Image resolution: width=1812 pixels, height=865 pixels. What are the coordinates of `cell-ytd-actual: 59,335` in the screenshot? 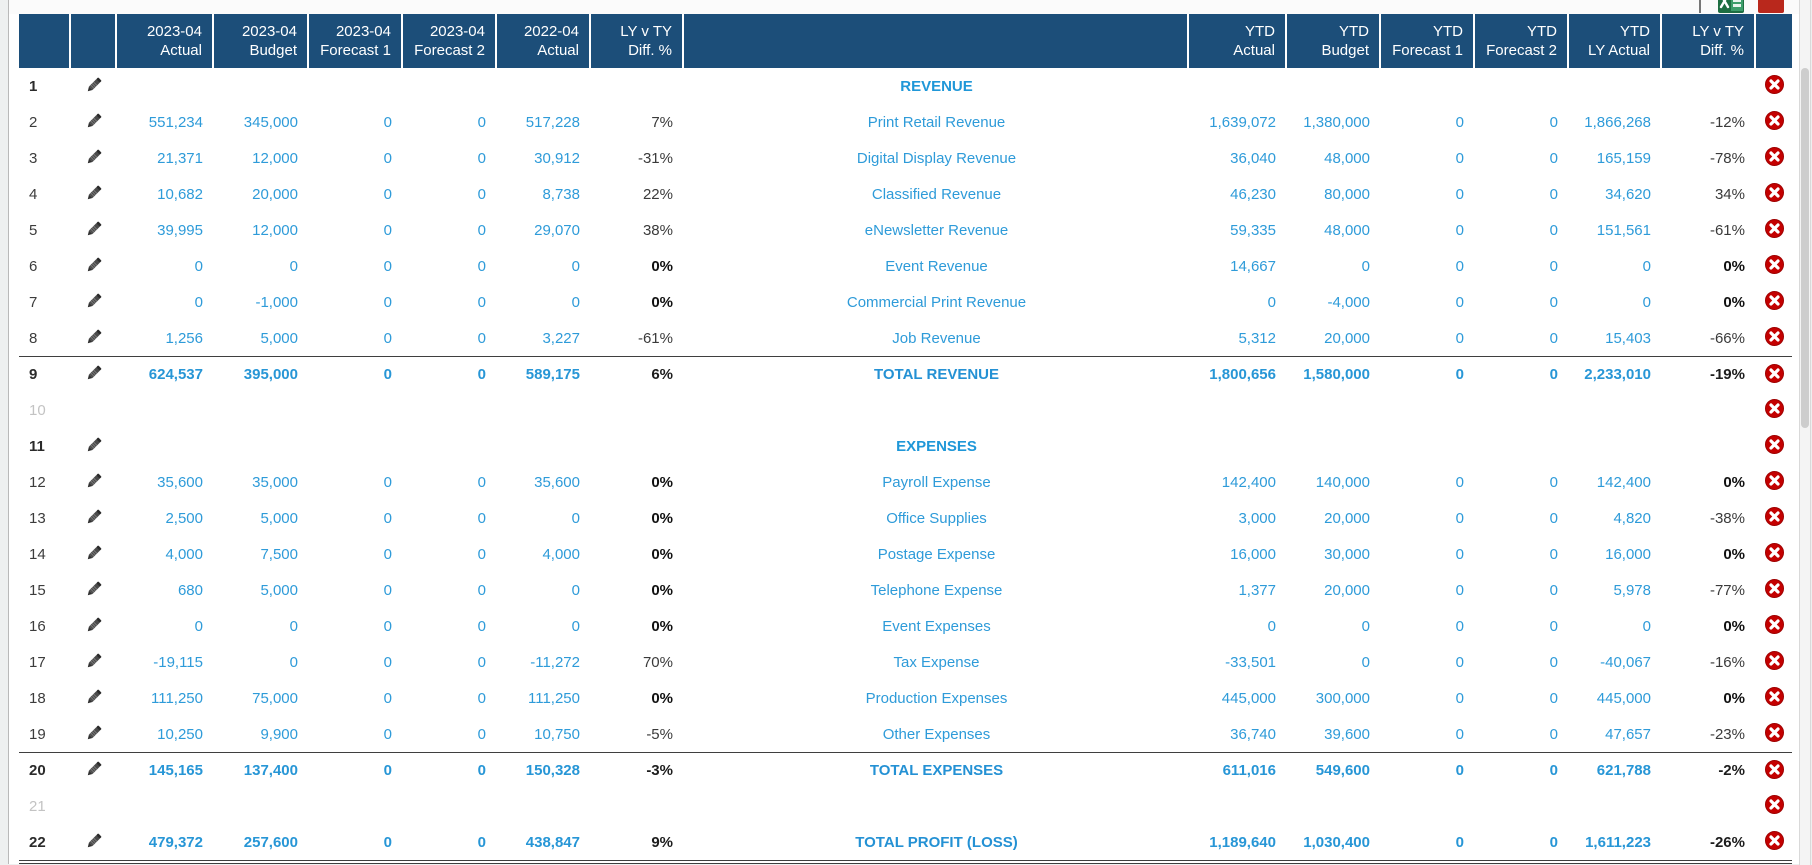 It's located at (1253, 230).